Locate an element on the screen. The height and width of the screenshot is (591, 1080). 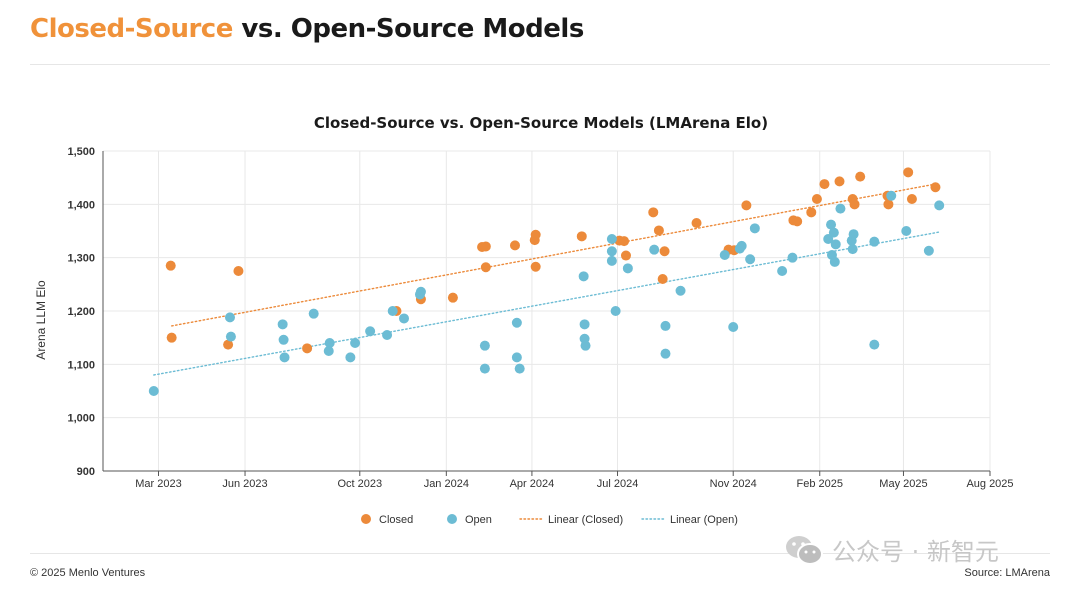
x-tick-label: May 2025 is located at coordinates (903, 484).